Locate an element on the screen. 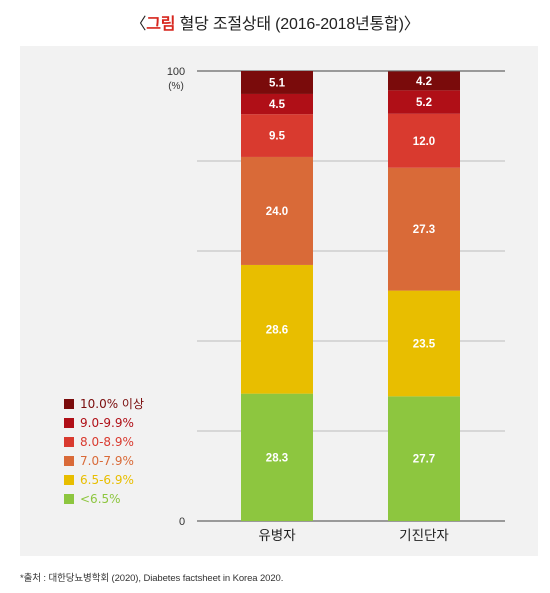  data-label: 27.3 is located at coordinates (424, 230).